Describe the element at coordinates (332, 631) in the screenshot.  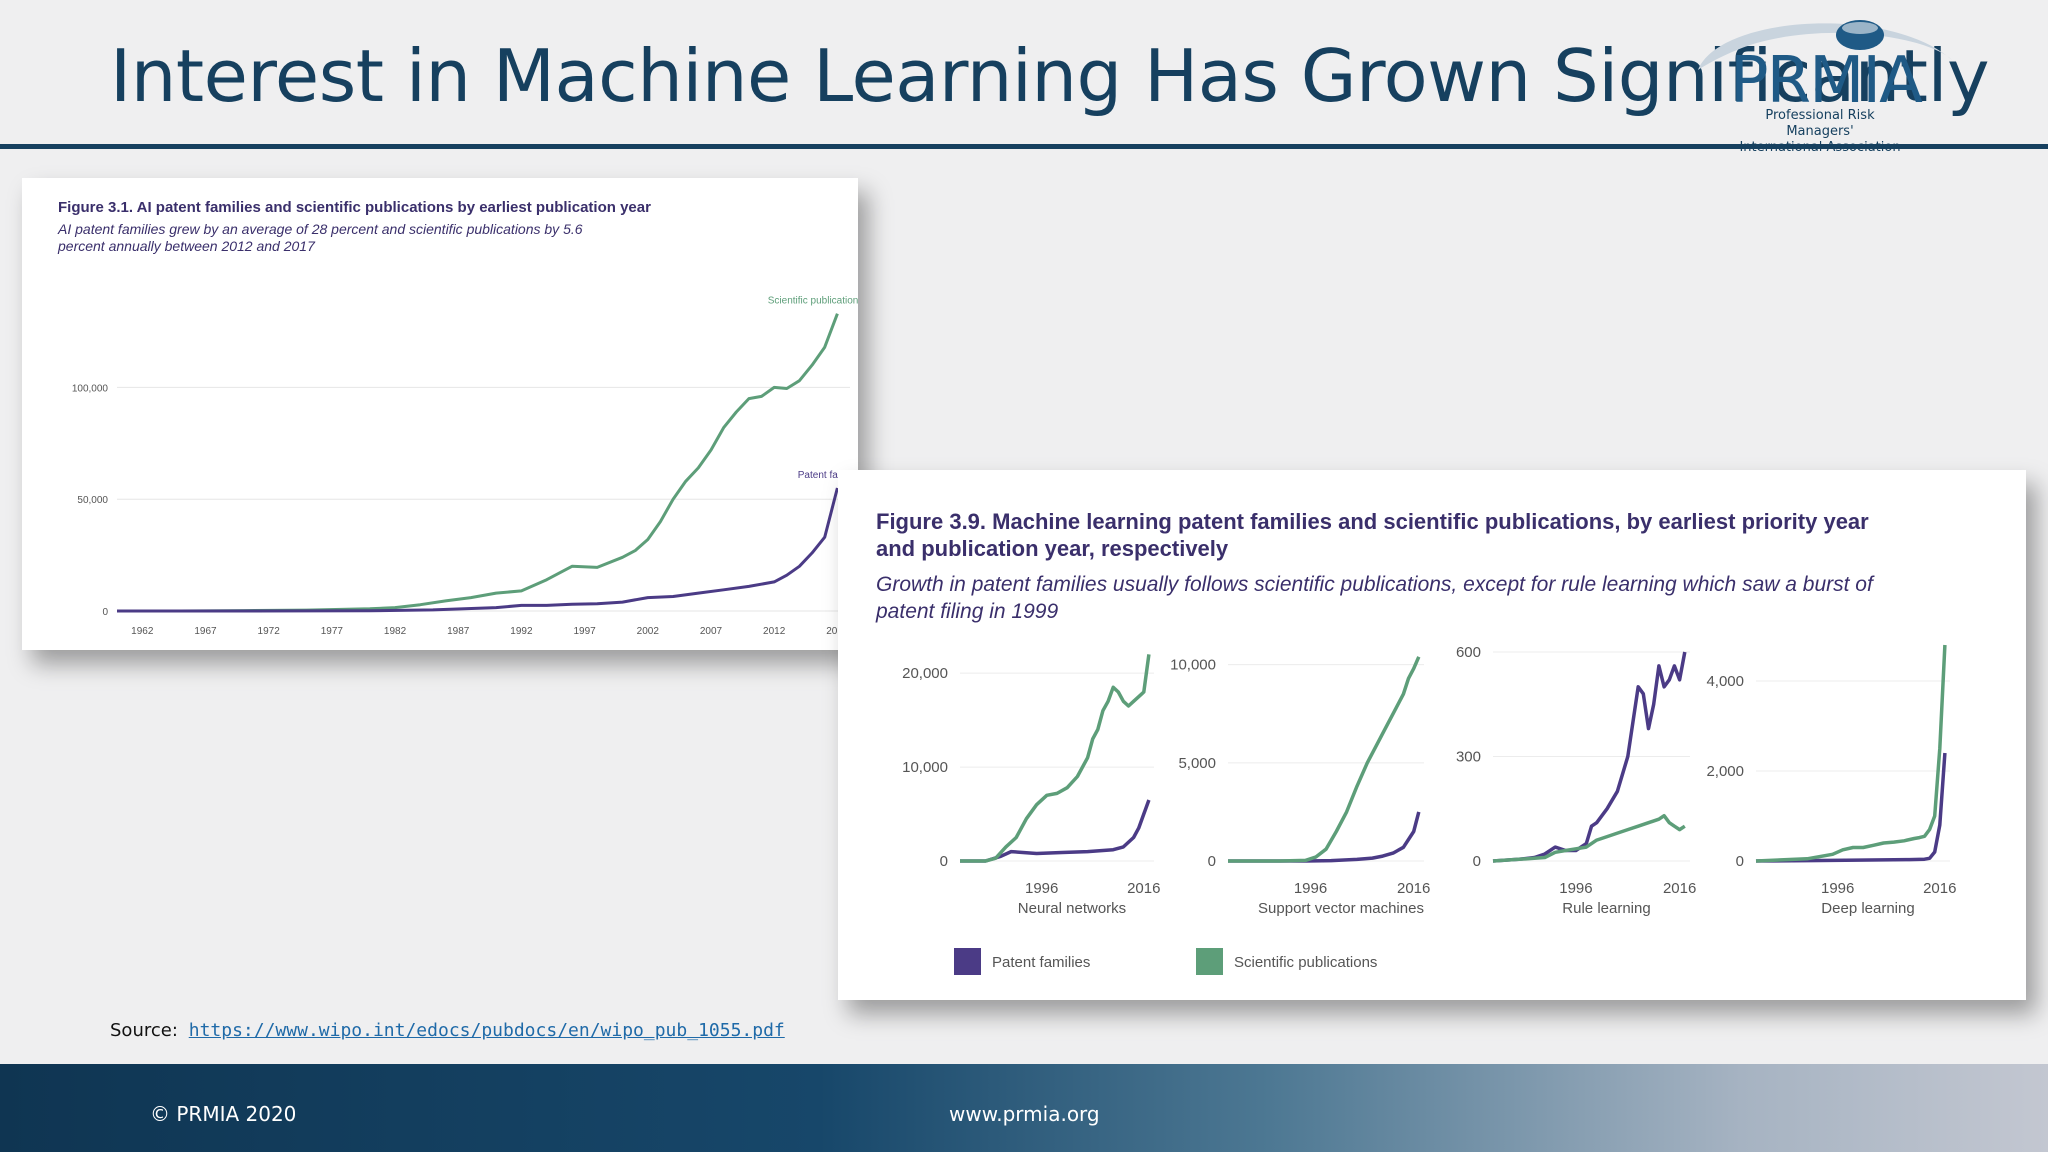
I see `chart1-xtick-label: 1977` at that location.